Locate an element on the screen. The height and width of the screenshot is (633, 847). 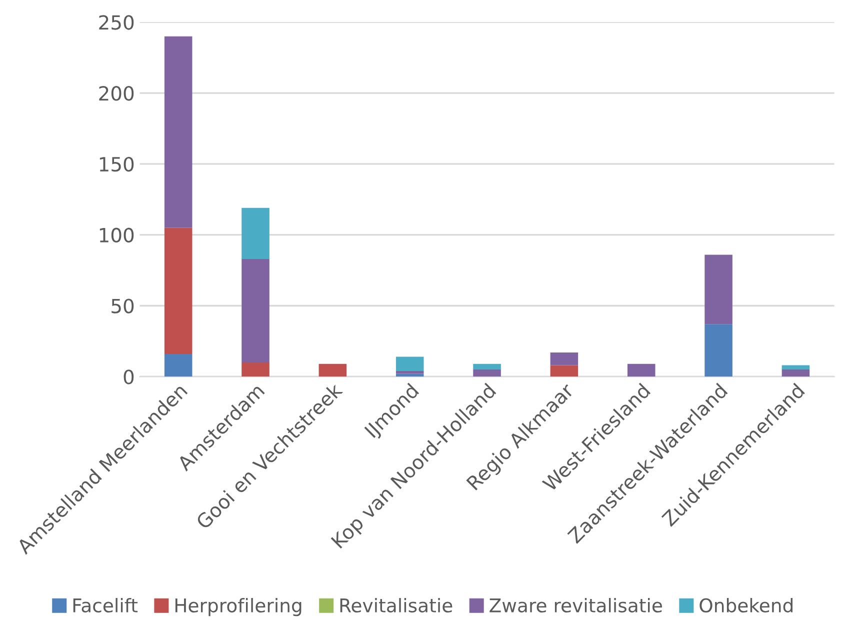
legend-label: Herprofilering is located at coordinates (238, 607).